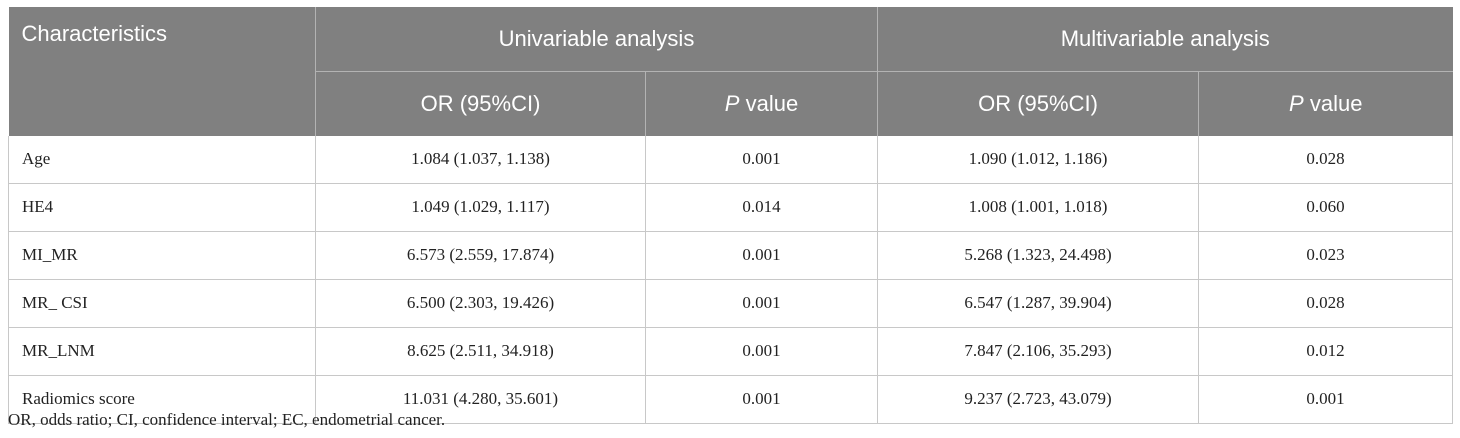 The height and width of the screenshot is (438, 1460). I want to click on row-uni-or: 8.625 (2.511, 34.918), so click(480, 351).